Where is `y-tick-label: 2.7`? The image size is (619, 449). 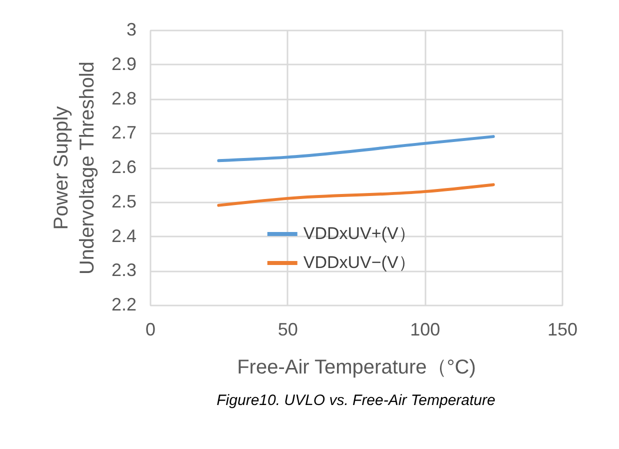
y-tick-label: 2.7 is located at coordinates (123, 132).